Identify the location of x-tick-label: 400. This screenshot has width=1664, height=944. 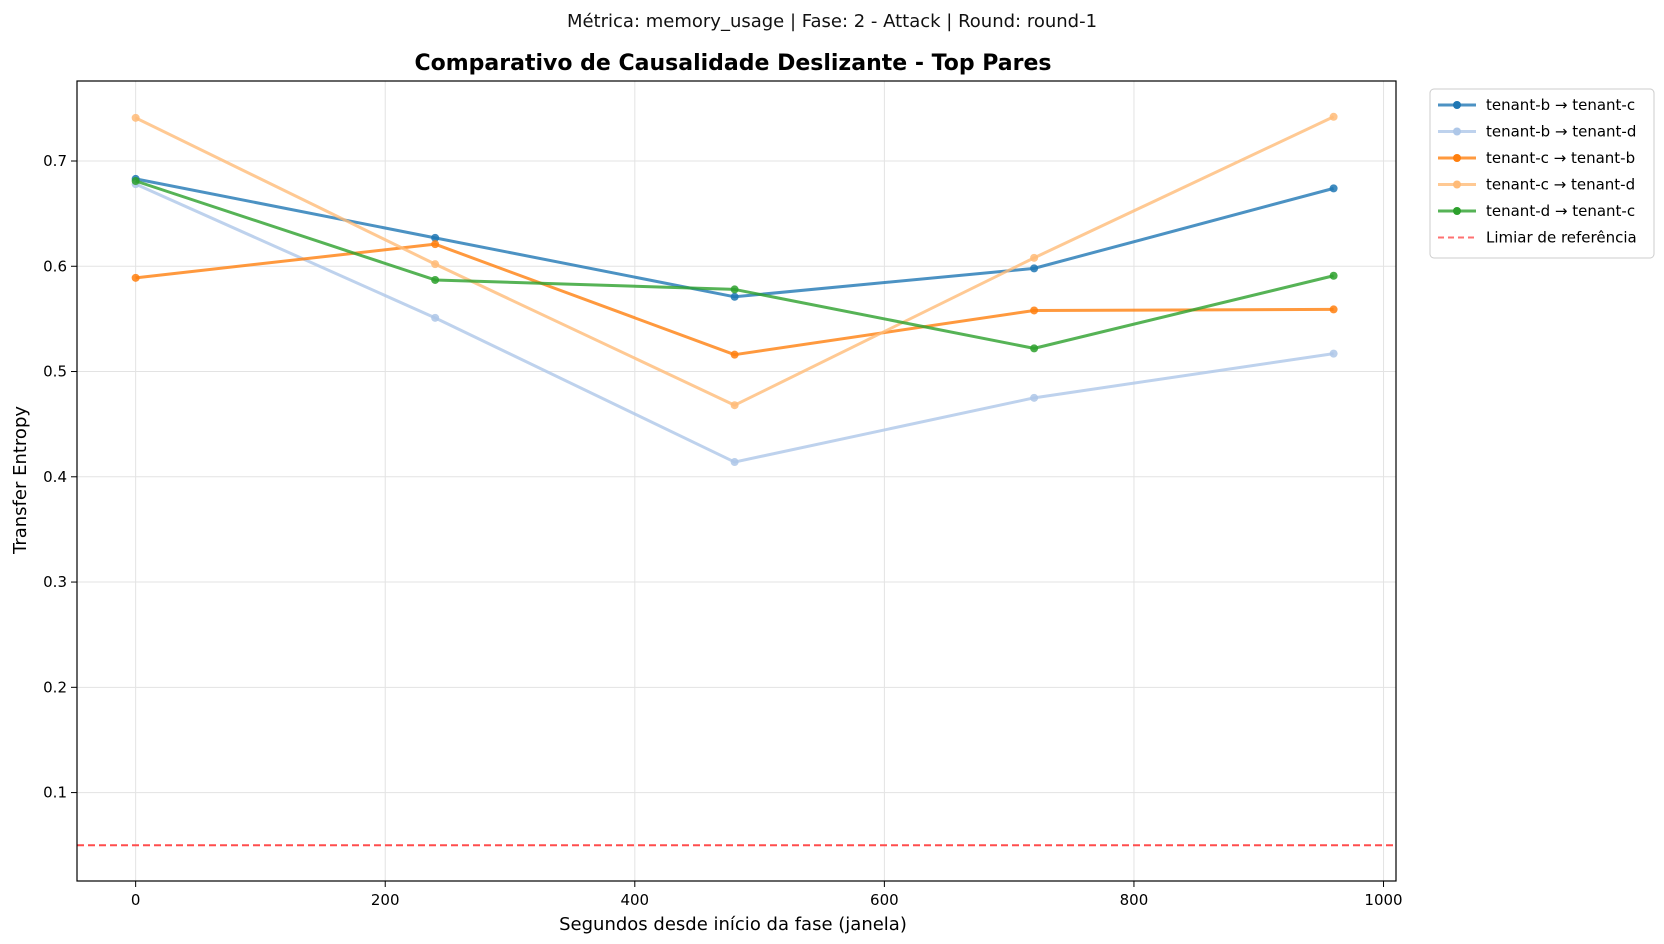
(634, 900).